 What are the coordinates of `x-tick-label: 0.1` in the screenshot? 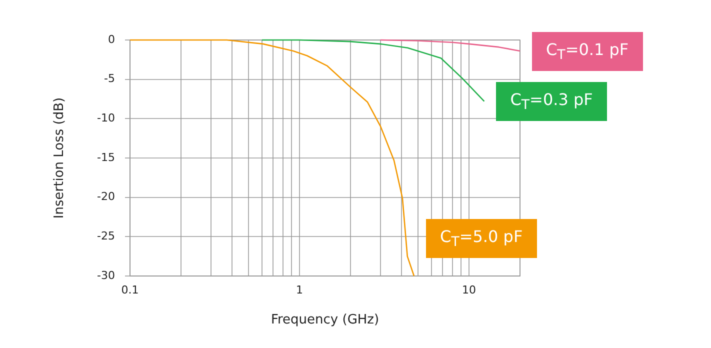 It's located at (130, 289).